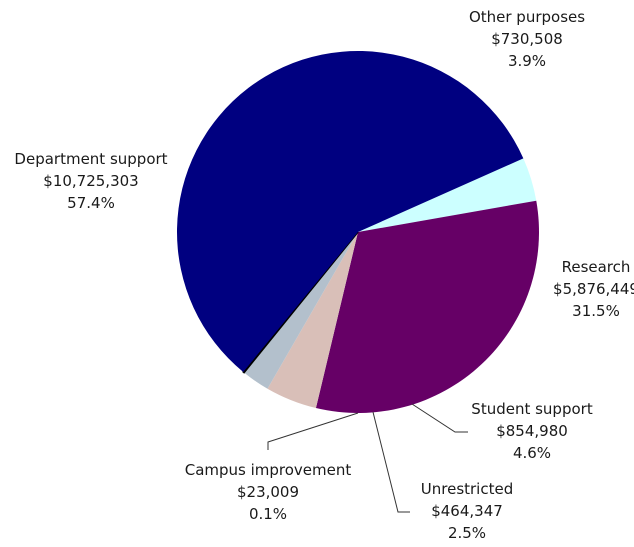 The width and height of the screenshot is (634, 547). Describe the element at coordinates (367, 458) in the screenshot. I see `leader-lines` at that location.